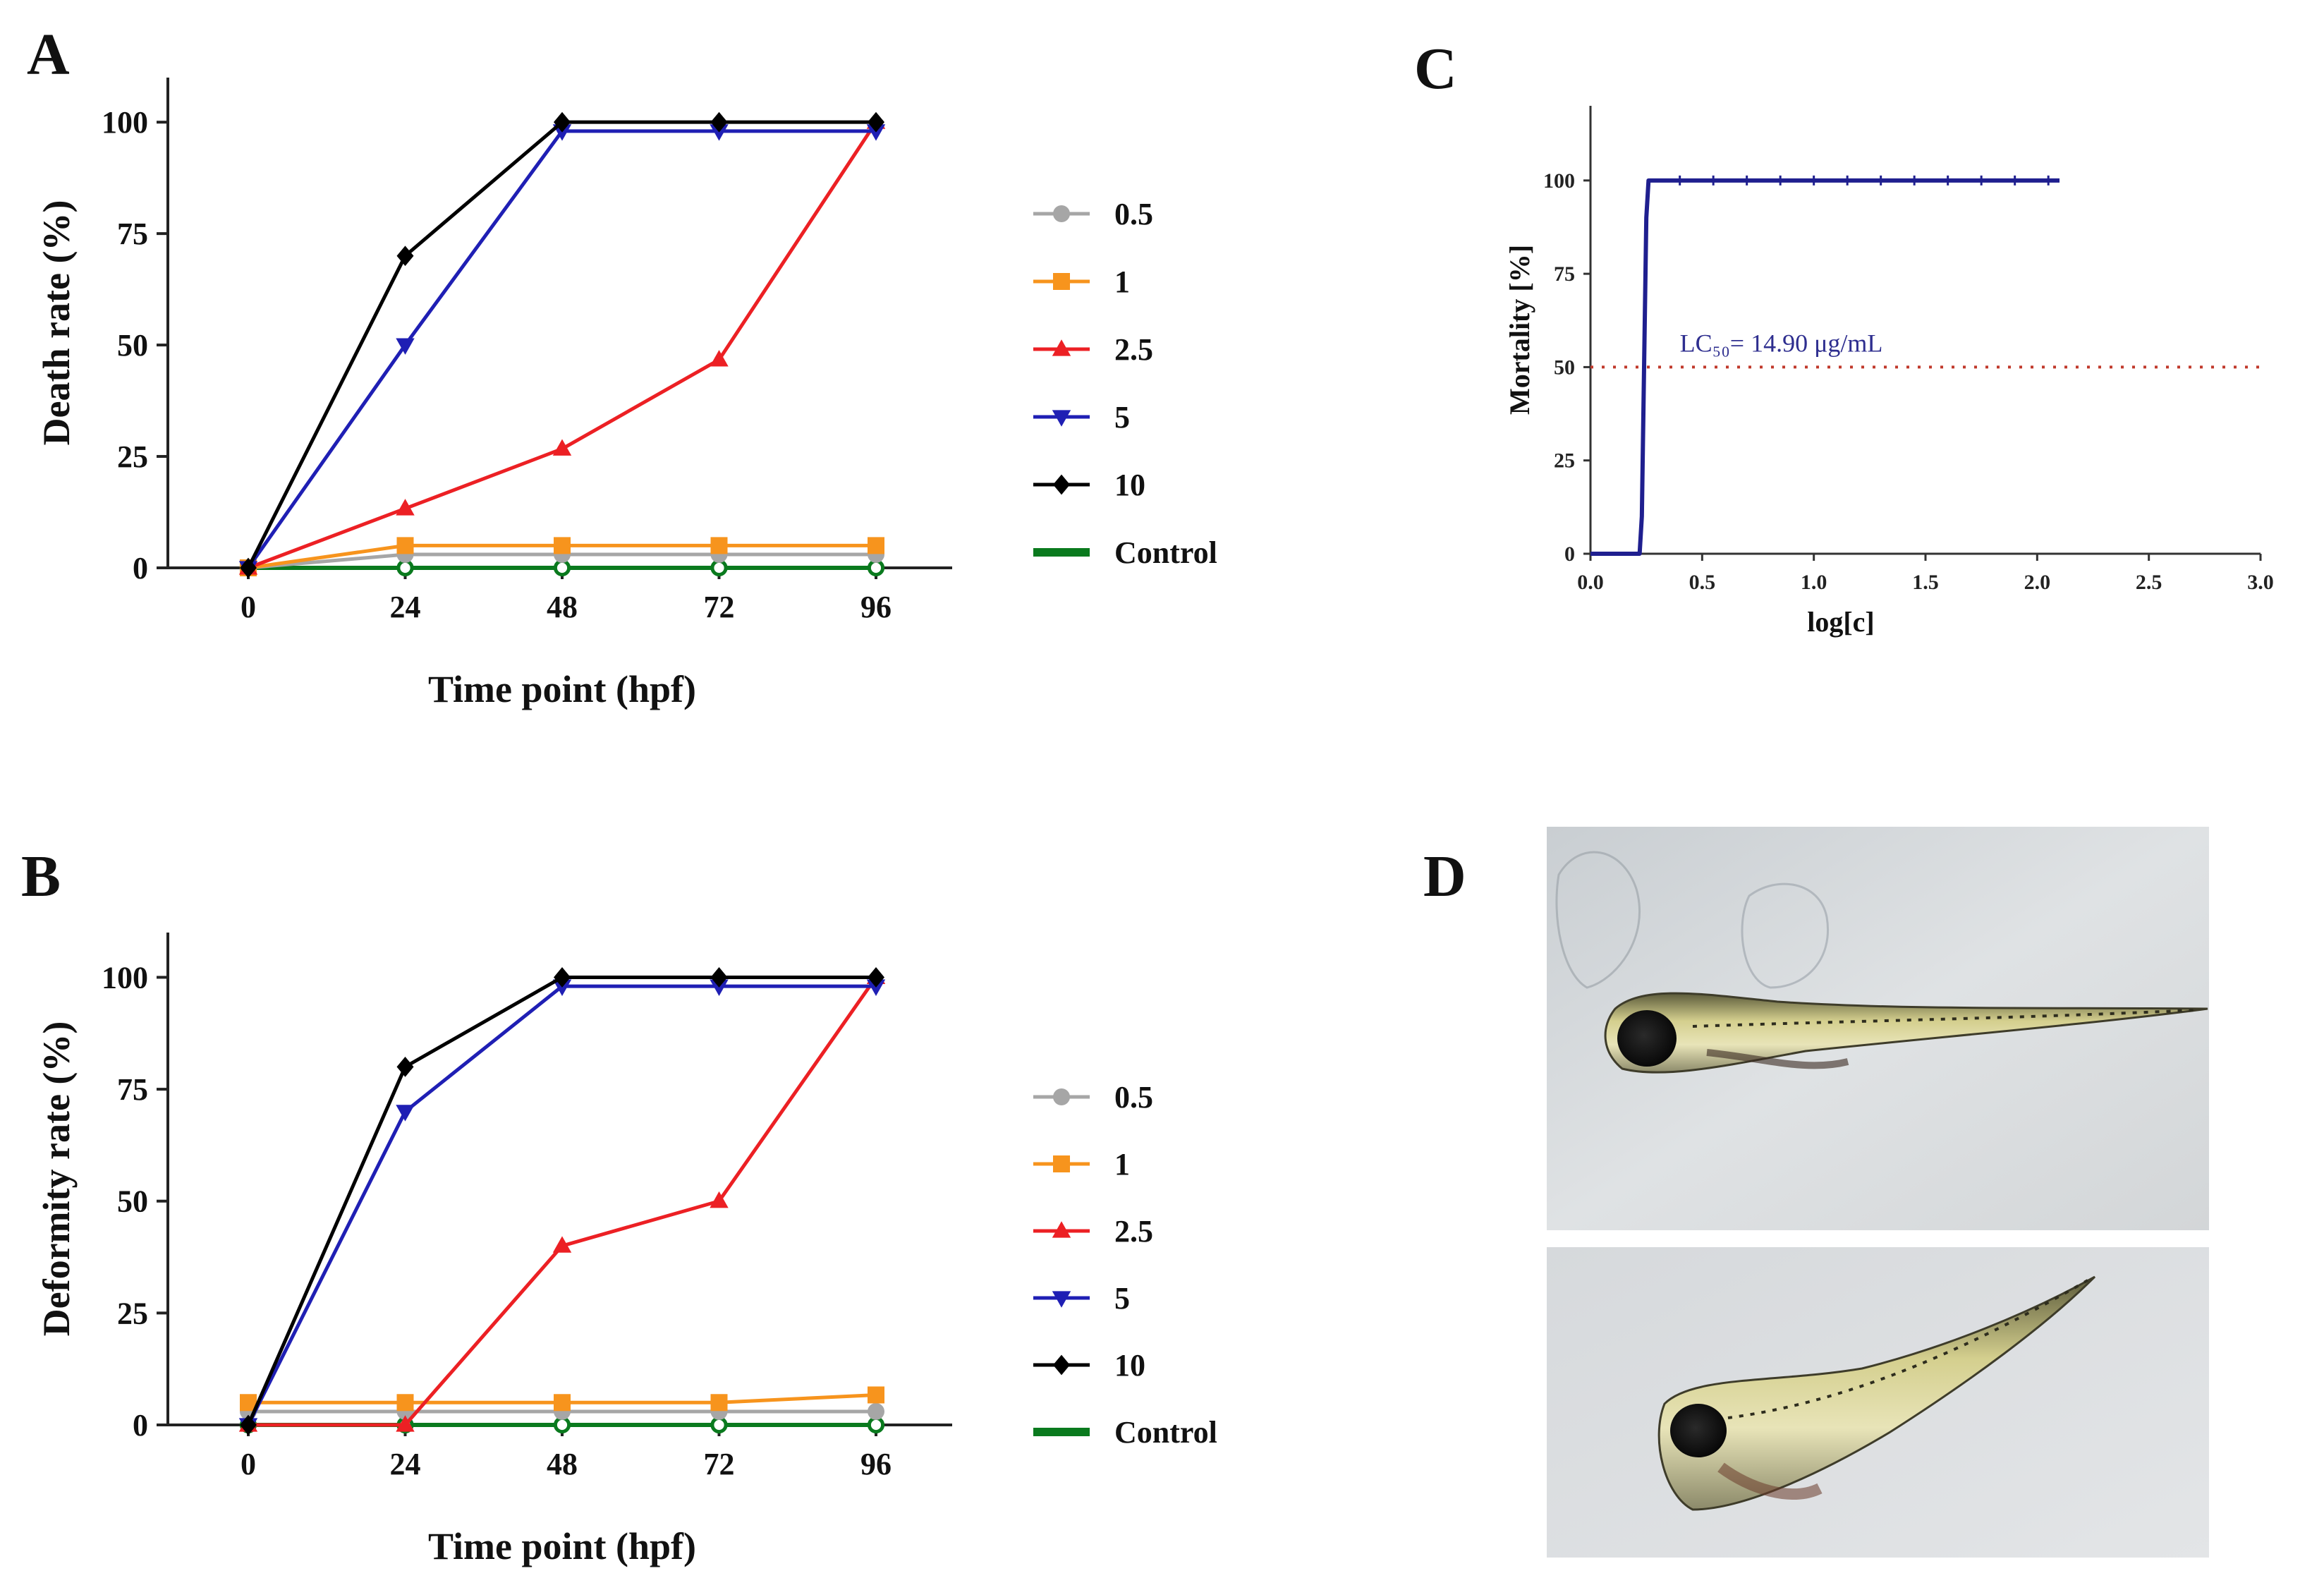 This screenshot has width=2324, height=1578. Describe the element at coordinates (1925, 582) in the screenshot. I see `x-tick-label: 1.5` at that location.